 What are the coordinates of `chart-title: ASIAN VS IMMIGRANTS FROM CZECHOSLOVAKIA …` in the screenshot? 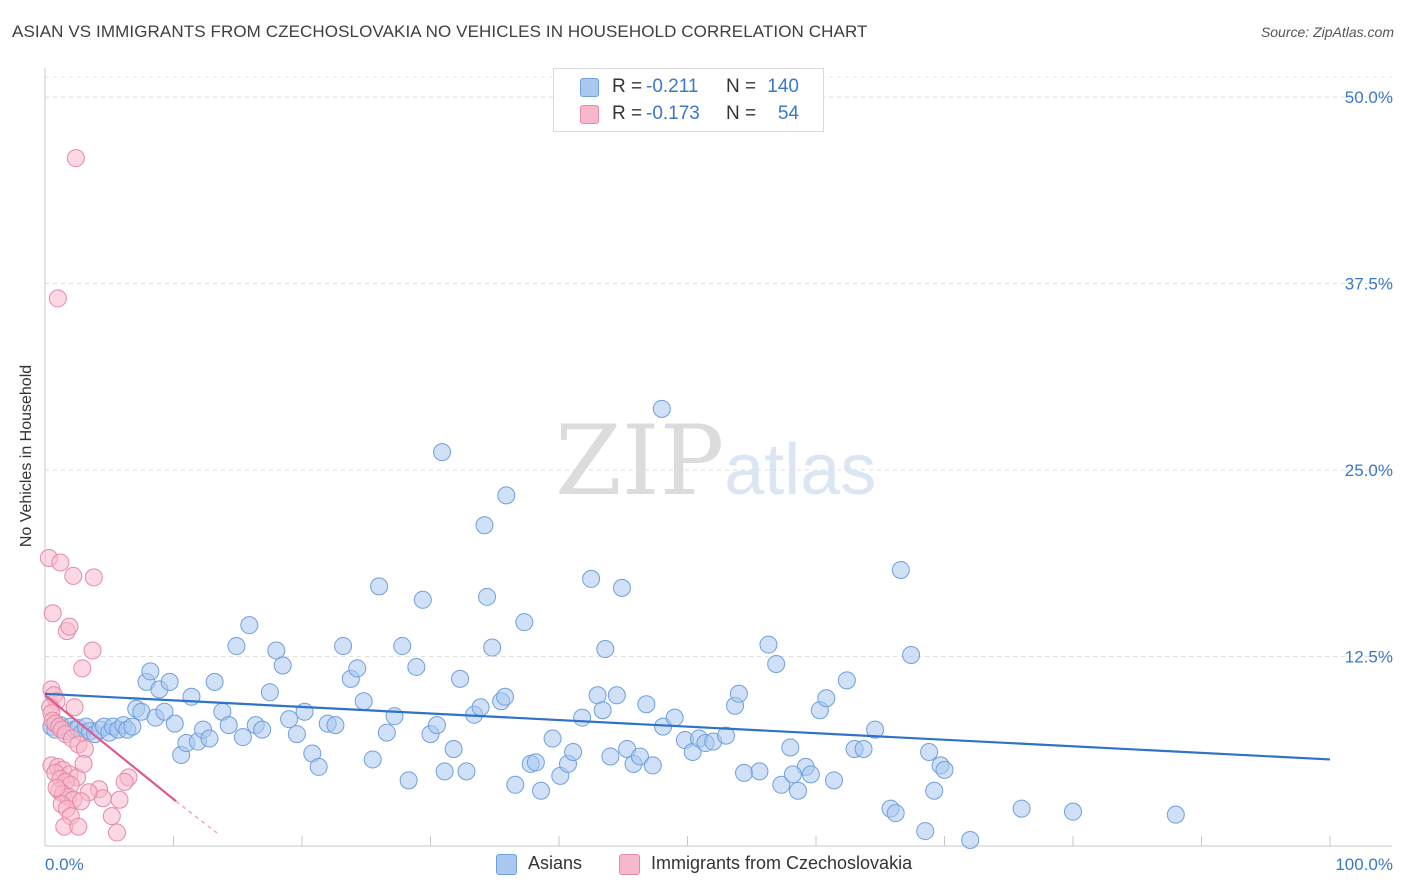 It's located at (440, 31).